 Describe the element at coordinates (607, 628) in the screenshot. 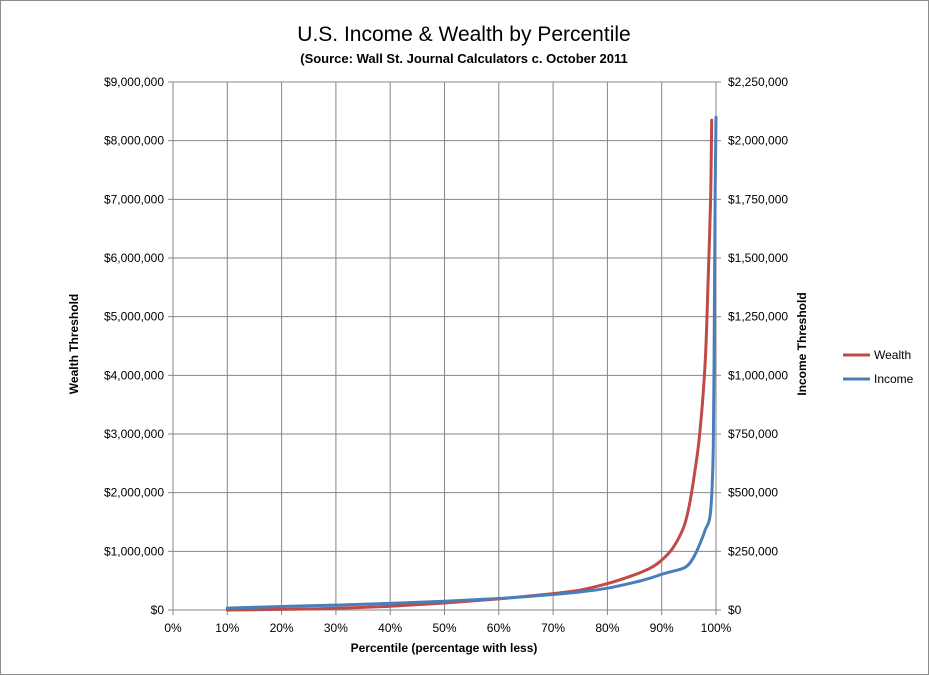

I see `x-tick-label: 80%` at that location.